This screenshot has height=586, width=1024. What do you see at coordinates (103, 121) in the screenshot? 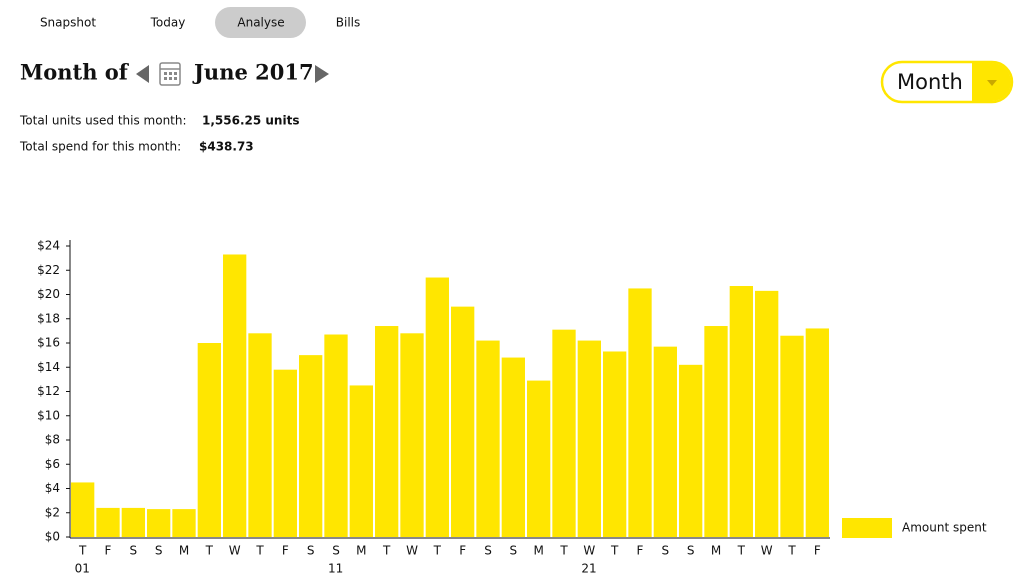
I see `units-label: Total units used this month:` at bounding box center [103, 121].